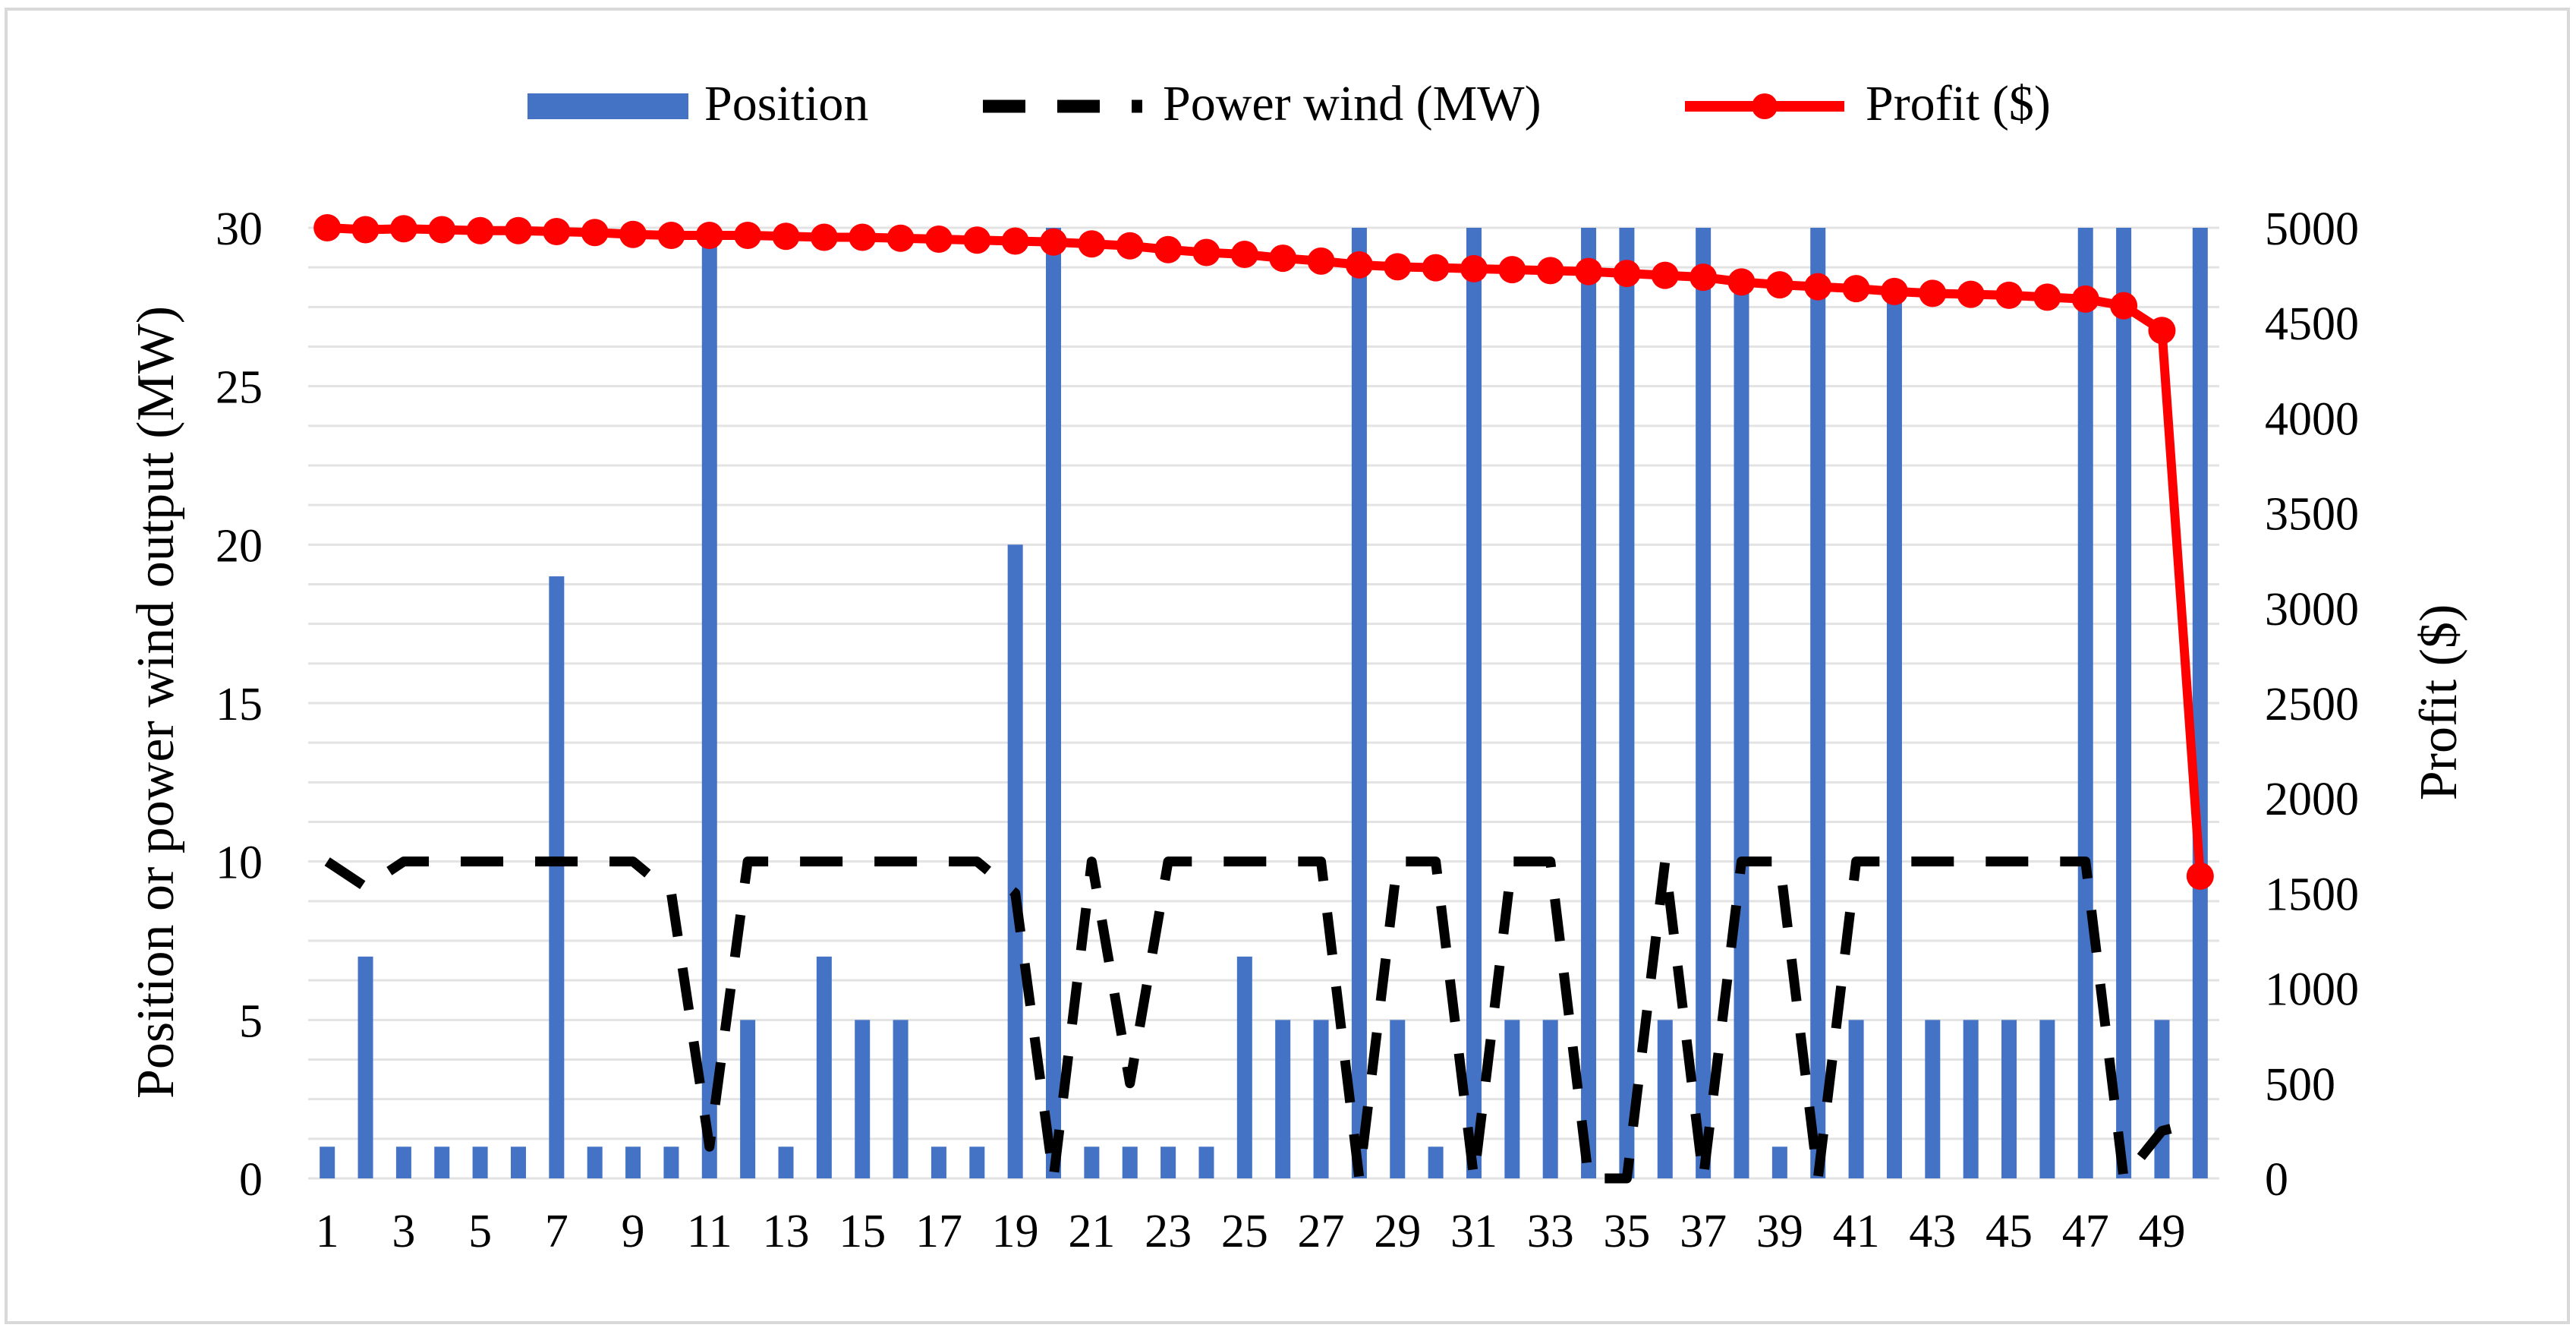 The width and height of the screenshot is (2576, 1331). What do you see at coordinates (2439, 702) in the screenshot?
I see `right-axis-title: Profit ($)` at bounding box center [2439, 702].